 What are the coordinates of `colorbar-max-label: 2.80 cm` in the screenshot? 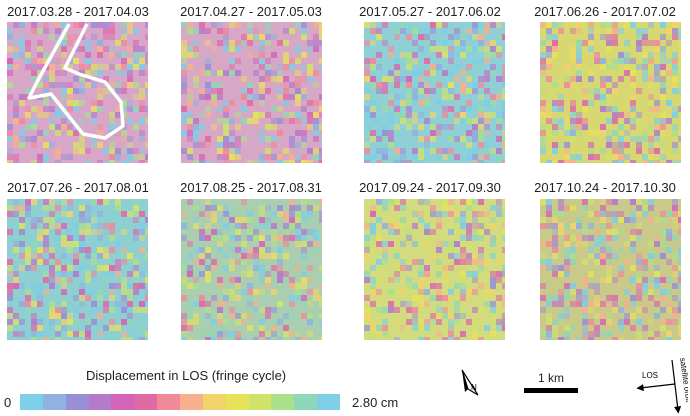 It's located at (375, 402).